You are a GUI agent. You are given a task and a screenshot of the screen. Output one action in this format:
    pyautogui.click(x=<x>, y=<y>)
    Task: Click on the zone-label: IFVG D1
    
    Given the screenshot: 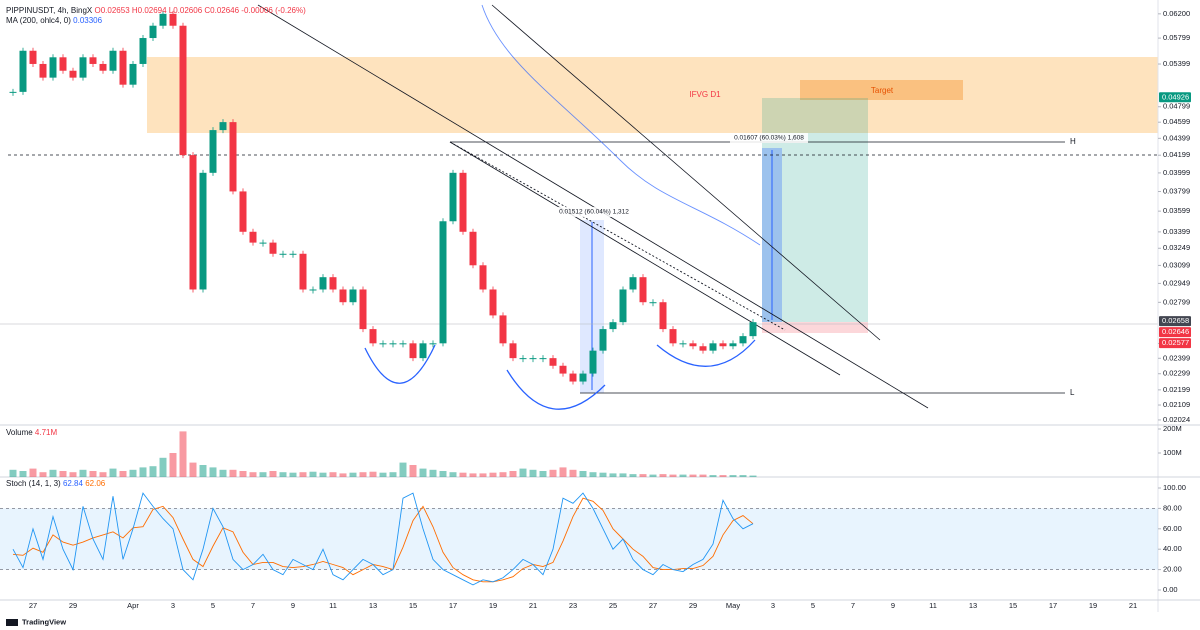 What is the action you would take?
    pyautogui.click(x=705, y=94)
    